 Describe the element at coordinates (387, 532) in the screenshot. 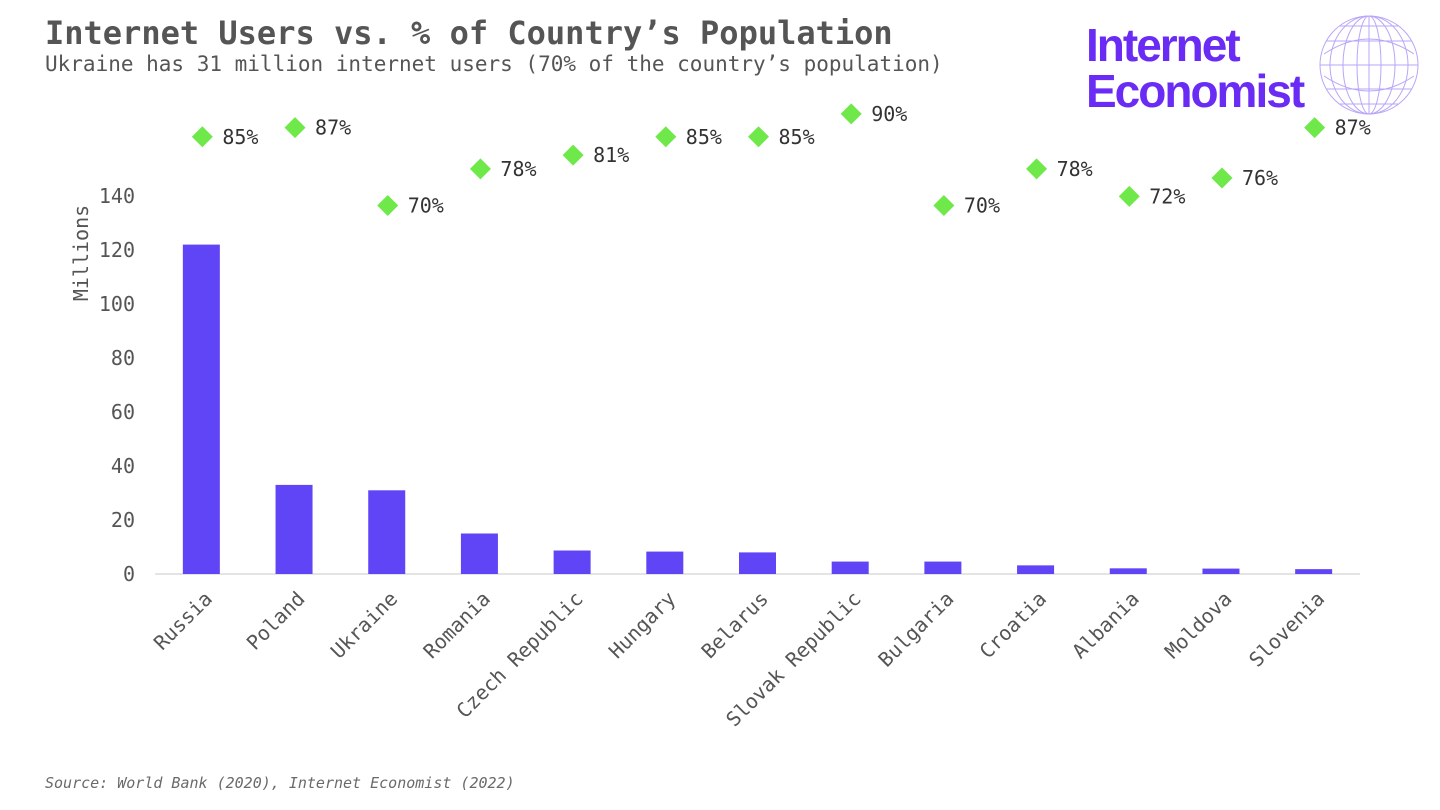

I see `bar-ukraine` at that location.